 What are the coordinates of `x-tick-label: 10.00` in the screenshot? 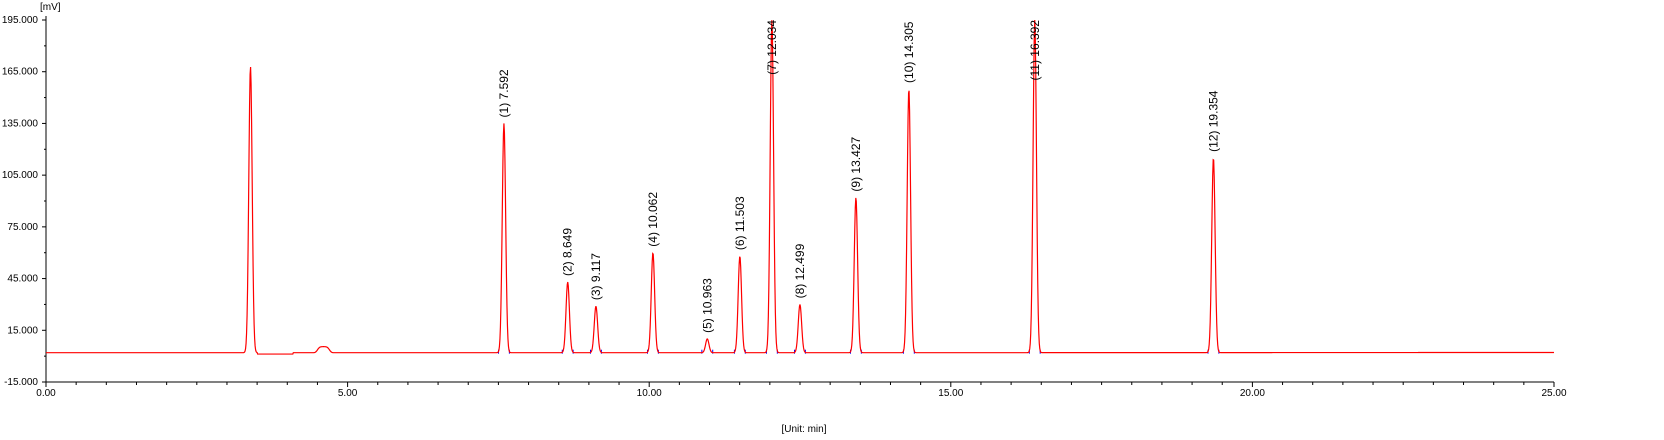 It's located at (649, 393).